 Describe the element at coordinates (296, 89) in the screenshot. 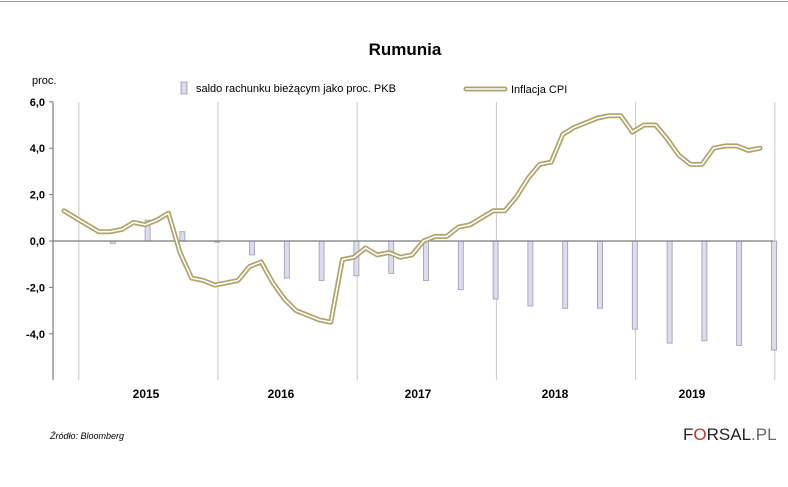

I see `legend-bar-label: saldo rachunku bieżącym jako proc. PKB` at that location.